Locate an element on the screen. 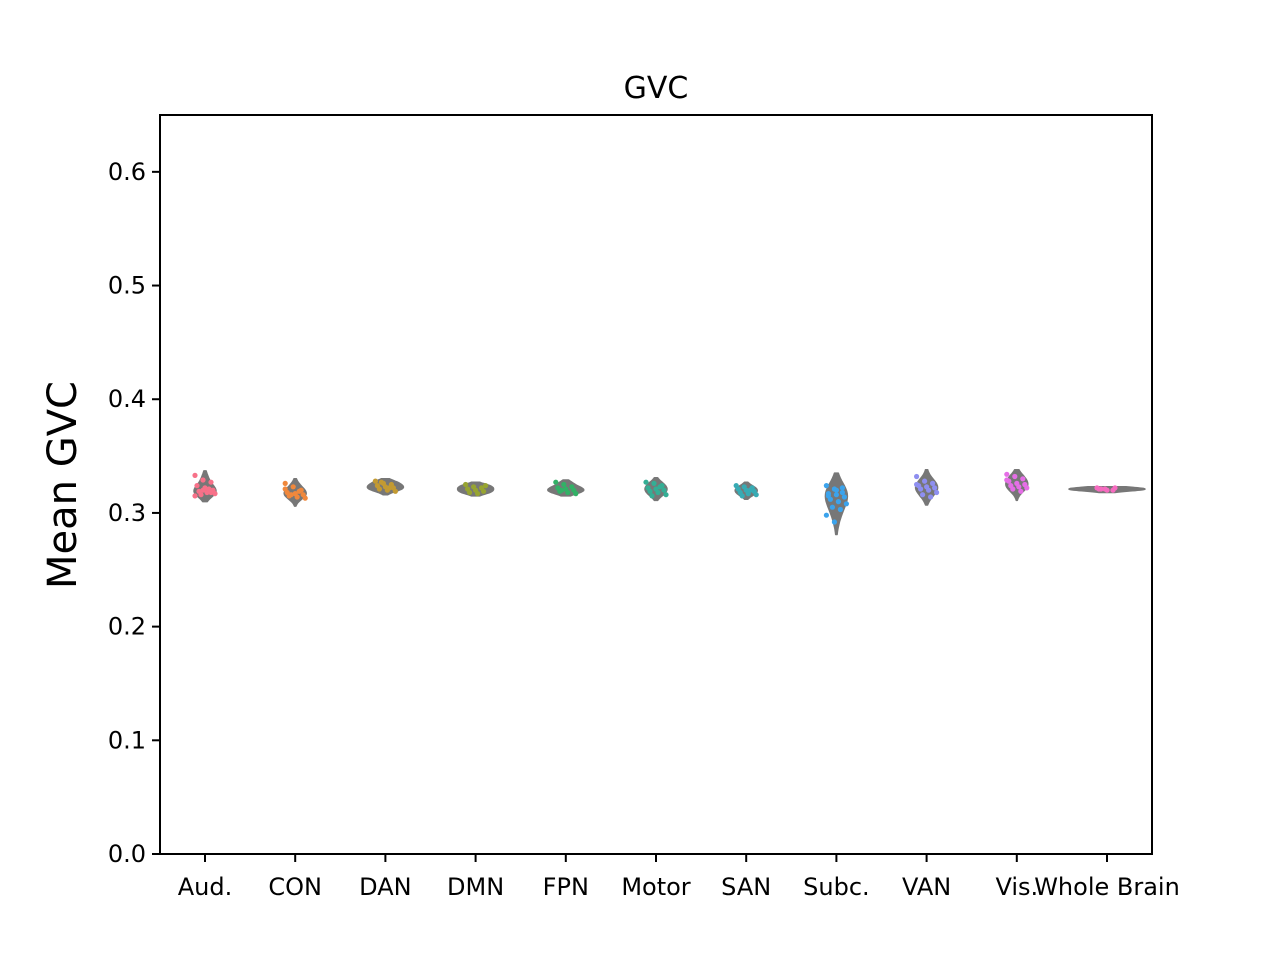  y-tick-label: 0.2 is located at coordinates (127, 627).